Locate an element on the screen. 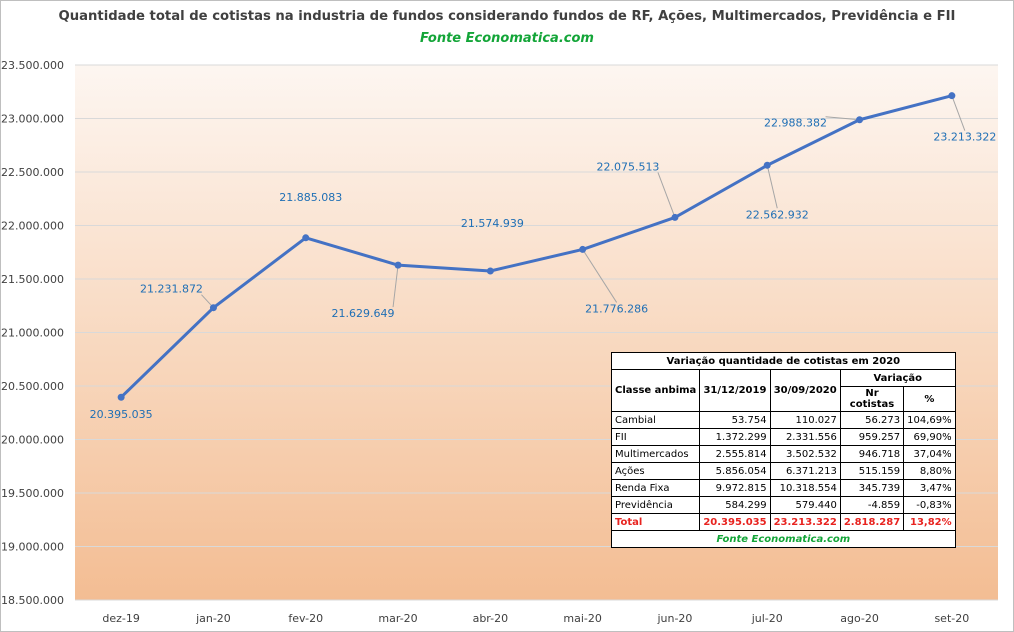 This screenshot has width=1014, height=632. y-tick-label: 20.500.000 is located at coordinates (32, 386).